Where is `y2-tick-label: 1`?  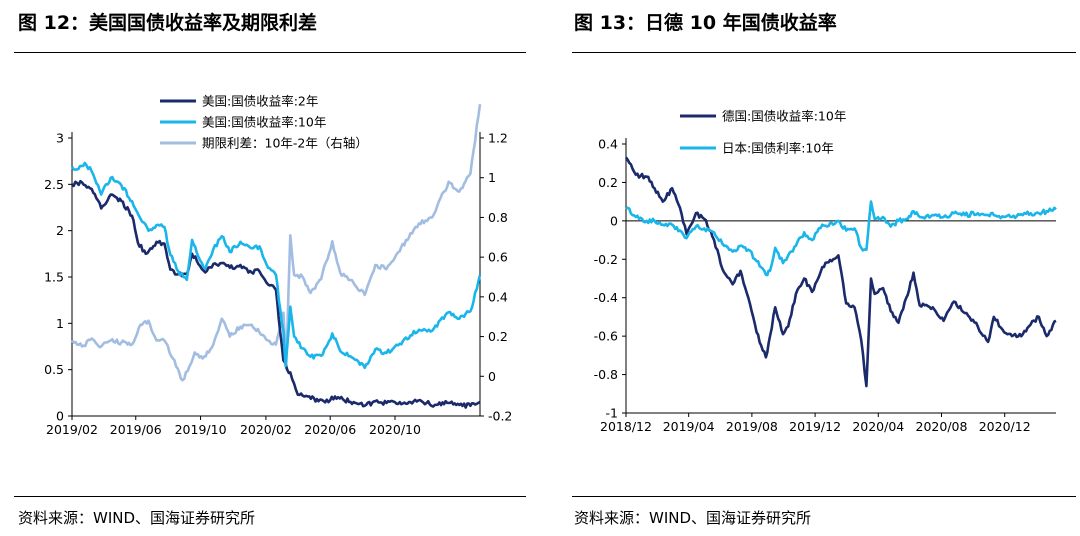 y2-tick-label: 1 is located at coordinates (492, 177).